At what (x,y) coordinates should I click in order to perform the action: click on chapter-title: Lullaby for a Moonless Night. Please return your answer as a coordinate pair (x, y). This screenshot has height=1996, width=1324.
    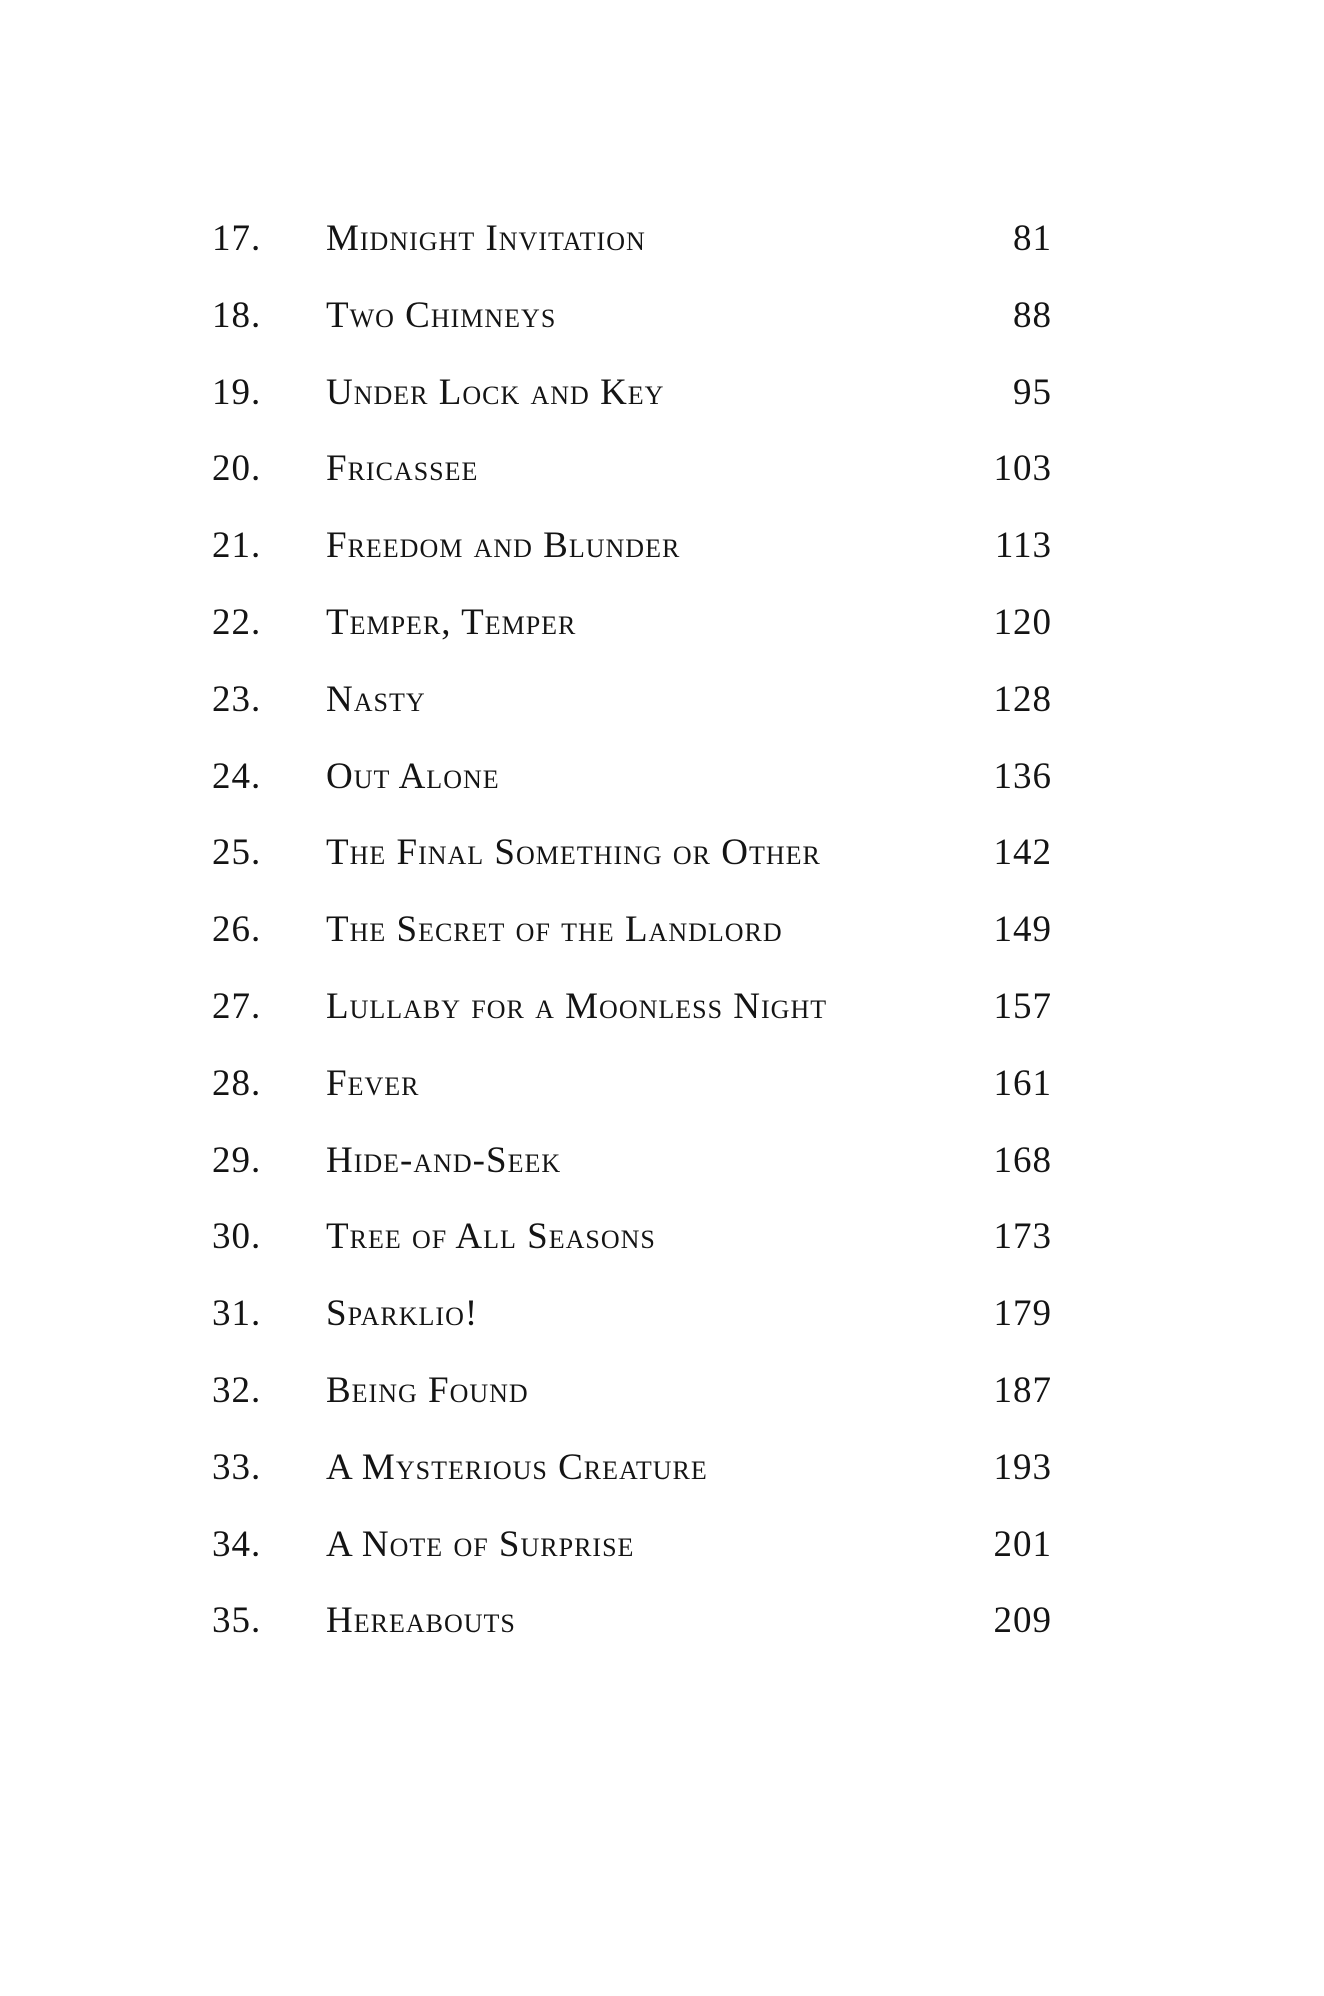
    Looking at the image, I should click on (577, 1006).